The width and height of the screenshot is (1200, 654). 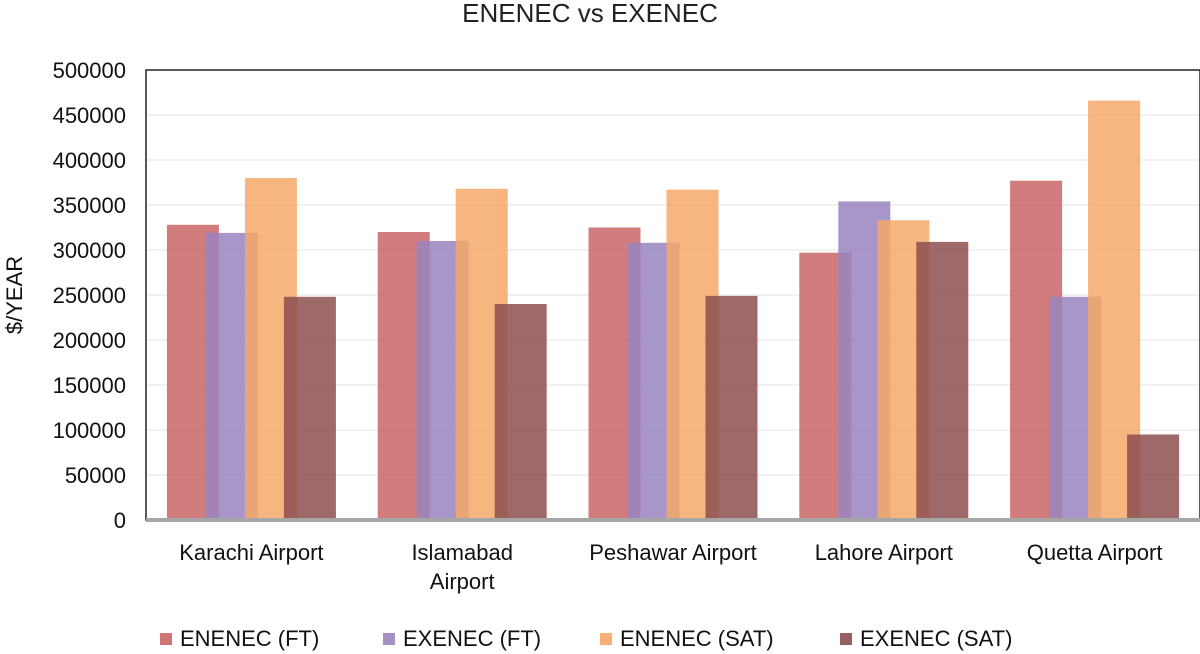 What do you see at coordinates (884, 552) in the screenshot?
I see `x-category-label: Lahore Airport` at bounding box center [884, 552].